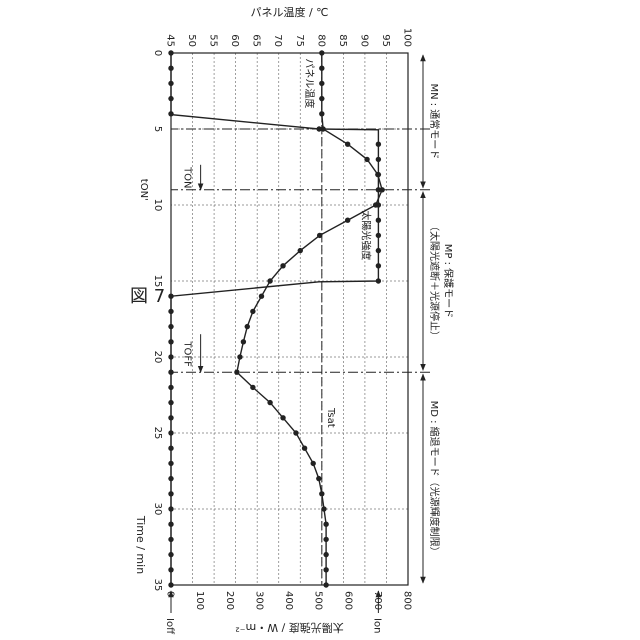  What do you see at coordinates (170, 594) in the screenshot?
I see `right-tick-label: 0` at bounding box center [170, 594].